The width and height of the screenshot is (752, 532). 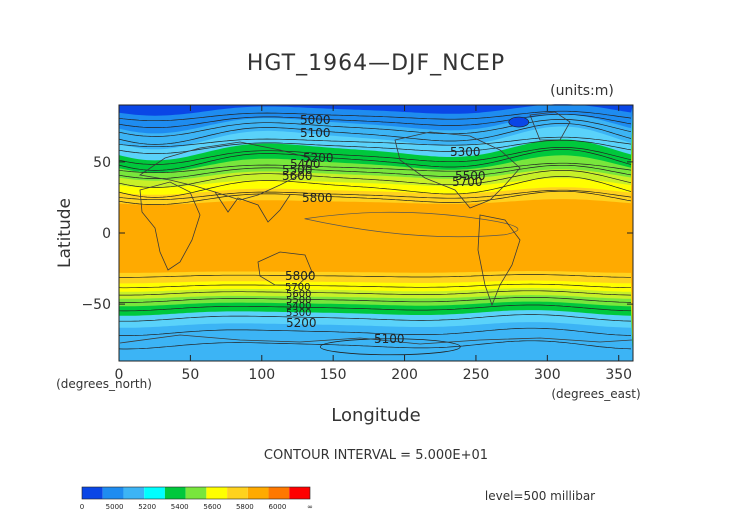 I want to click on tropical-contour, so click(x=411, y=224).